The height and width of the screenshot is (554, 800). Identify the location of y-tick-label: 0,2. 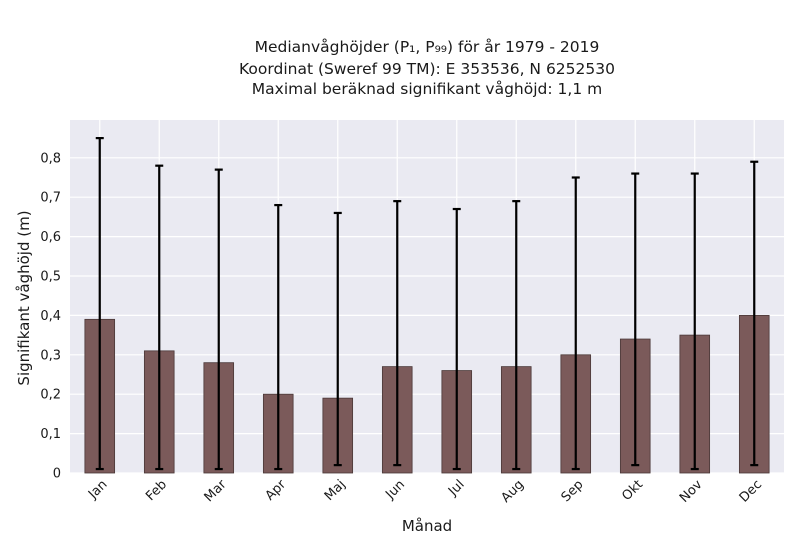
(50, 395).